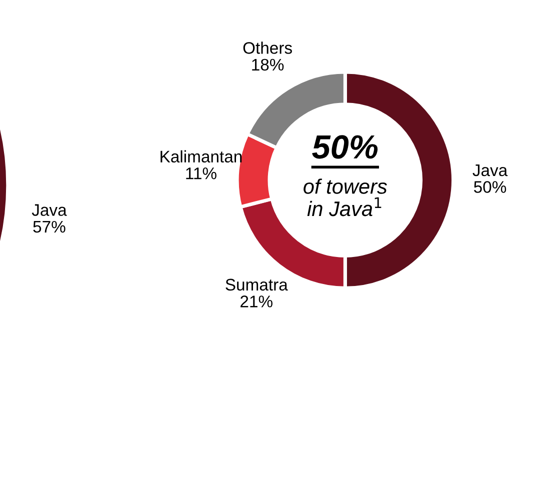 This screenshot has width=547, height=494. What do you see at coordinates (201, 156) in the screenshot?
I see `slice-label: Kalimantan` at bounding box center [201, 156].